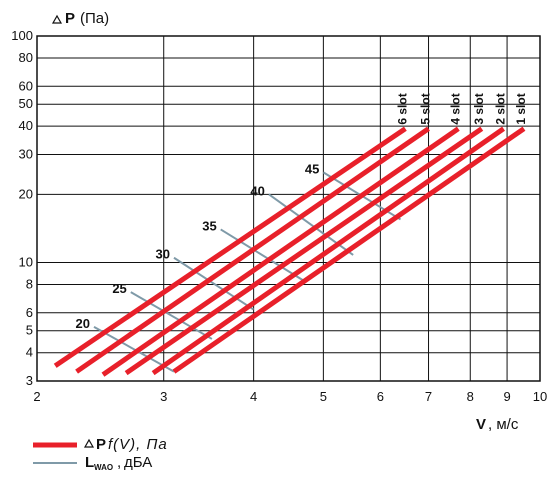 The width and height of the screenshot is (556, 480). I want to click on legend-pressure-func: f(V), Па, so click(138, 444).